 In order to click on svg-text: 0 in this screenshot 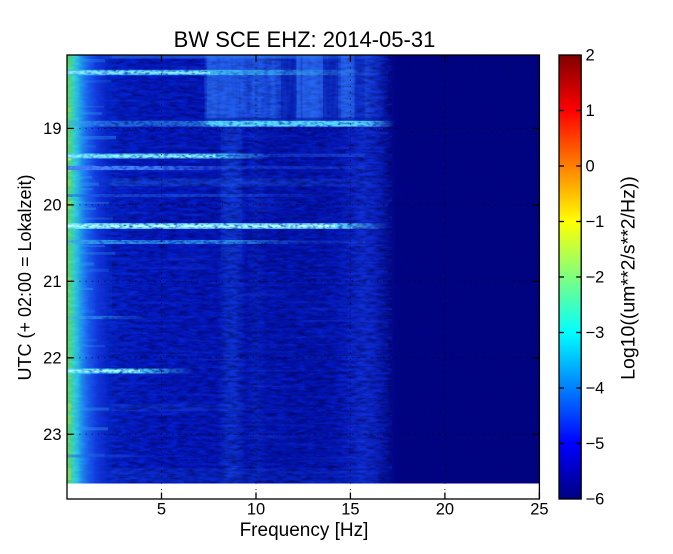, I will do `click(590, 167)`.